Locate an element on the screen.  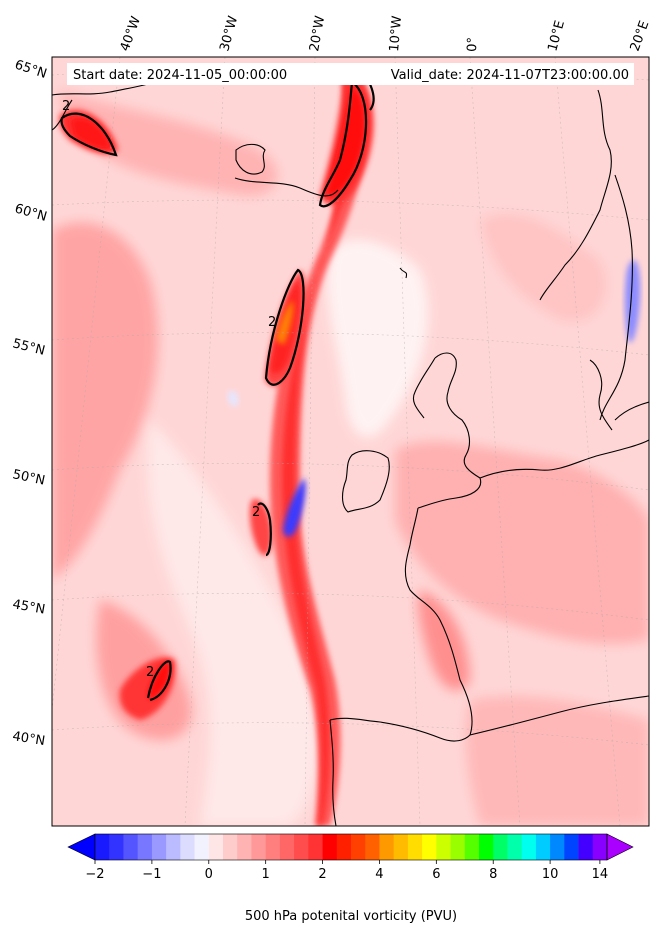
colorbar-tick-label: 10 is located at coordinates (550, 874).